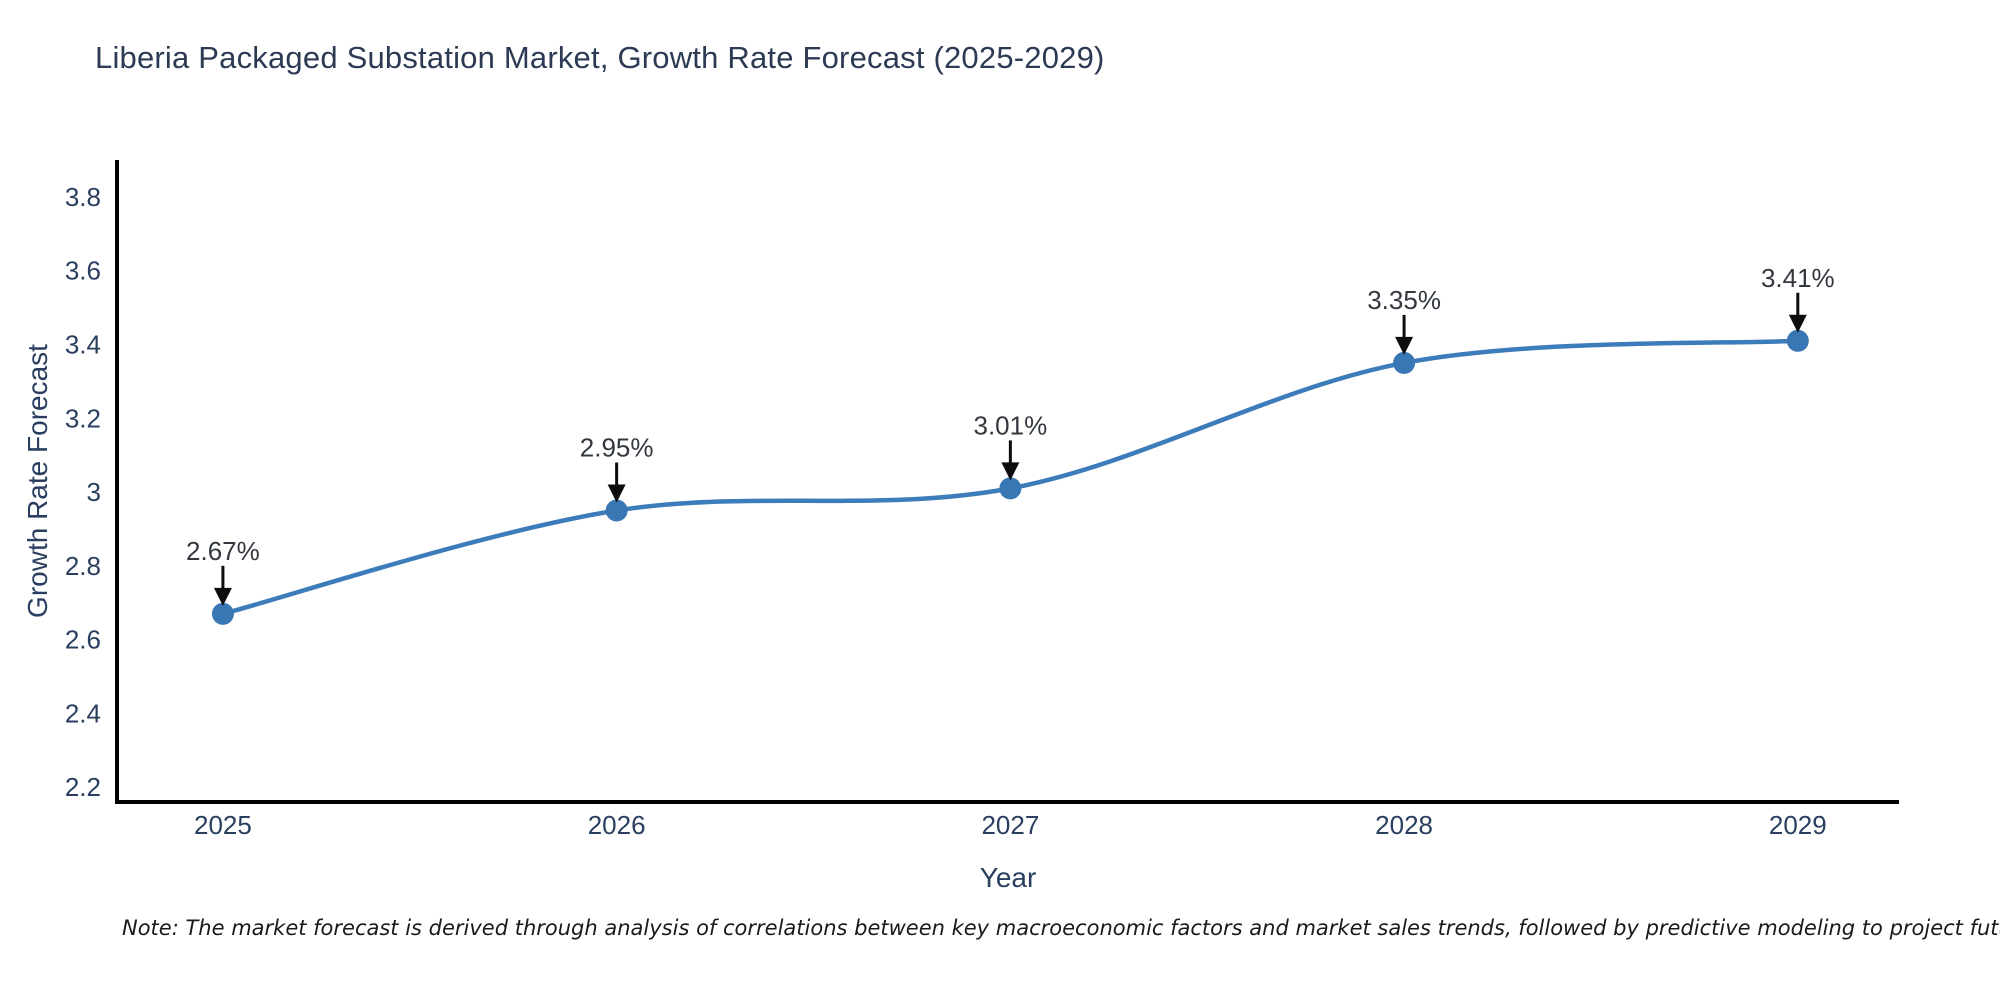  I want to click on x-tick-label: 2028, so click(1404, 825).